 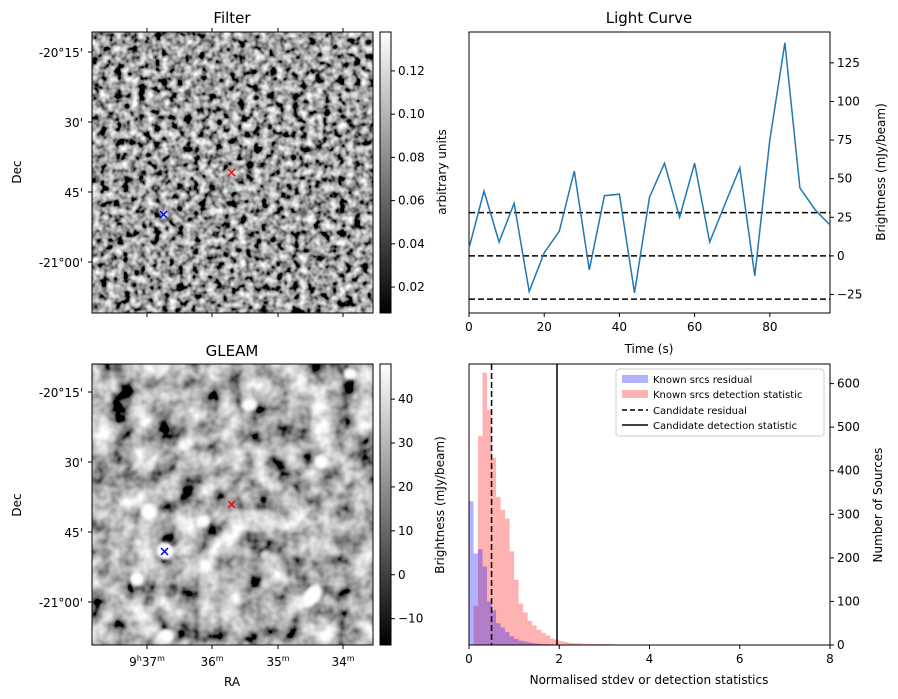 I want to click on light-curve-xlabel: Time (s), so click(x=649, y=349).